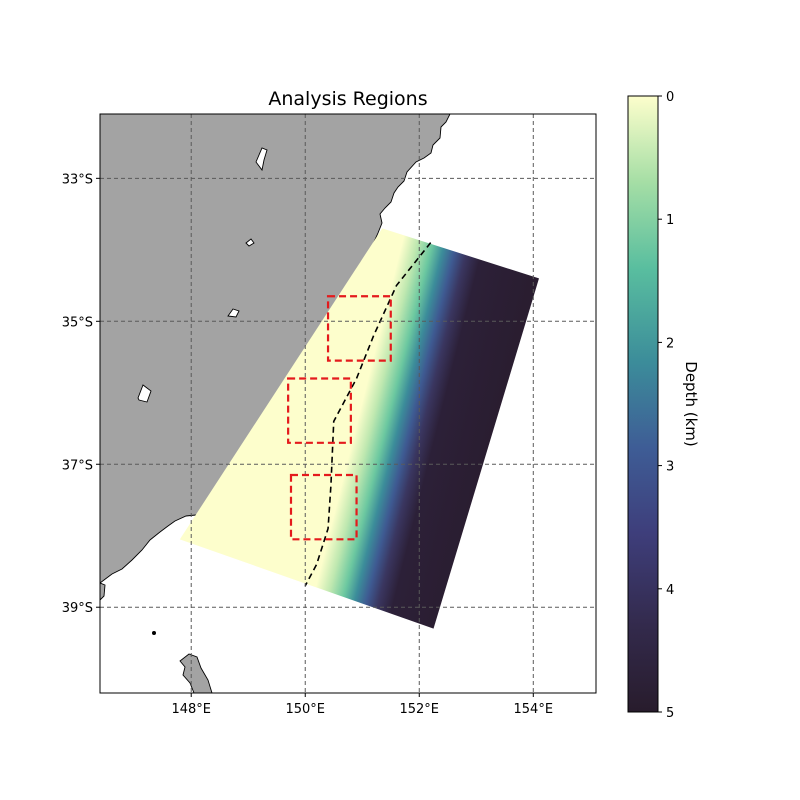 Image resolution: width=800 pixels, height=800 pixels. What do you see at coordinates (419, 709) in the screenshot?
I see `x-tick-label: 152°E` at bounding box center [419, 709].